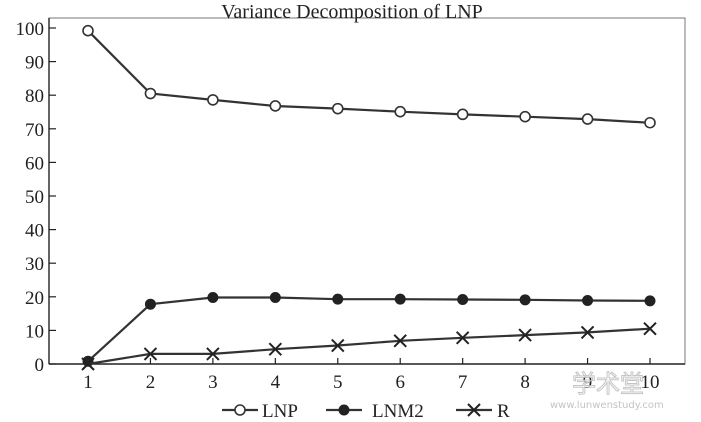 The height and width of the screenshot is (422, 701). Describe the element at coordinates (34, 331) in the screenshot. I see `y-tick-label: 10` at that location.